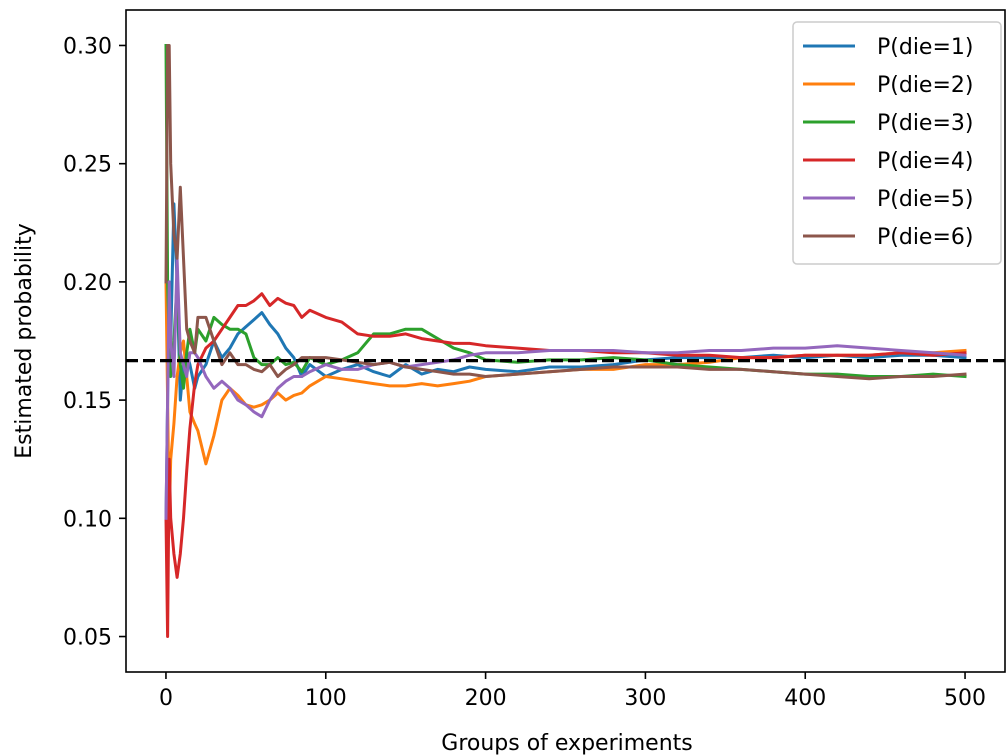  Describe the element at coordinates (566, 743) in the screenshot. I see `x-axis-label: Groups of experiments` at that location.